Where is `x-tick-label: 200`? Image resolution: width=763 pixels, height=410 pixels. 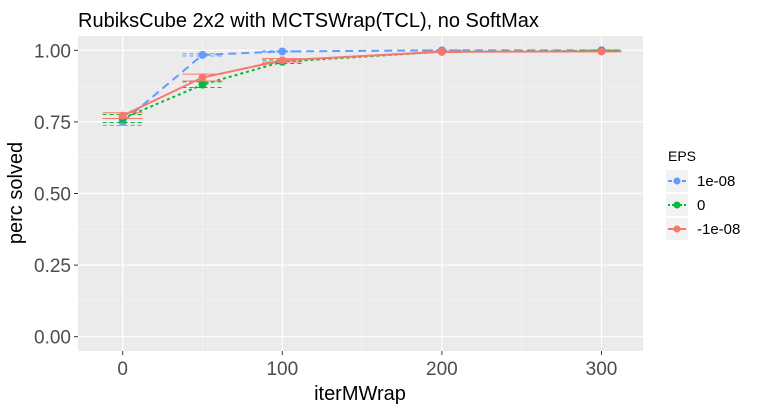 x-tick-label: 200 is located at coordinates (442, 369).